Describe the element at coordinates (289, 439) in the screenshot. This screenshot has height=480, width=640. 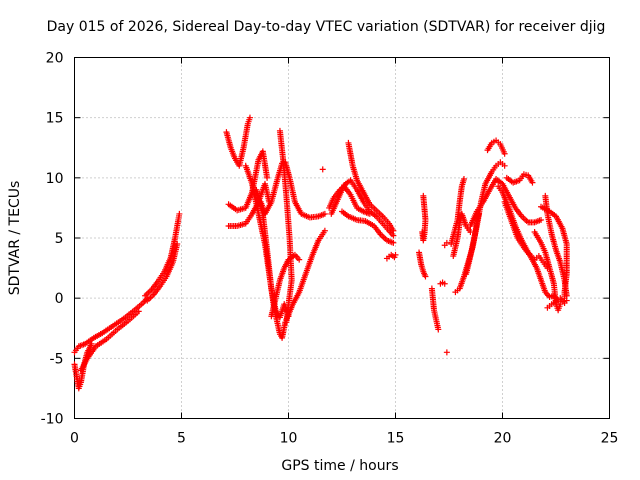
I see `x-tick-label: 10` at that location.